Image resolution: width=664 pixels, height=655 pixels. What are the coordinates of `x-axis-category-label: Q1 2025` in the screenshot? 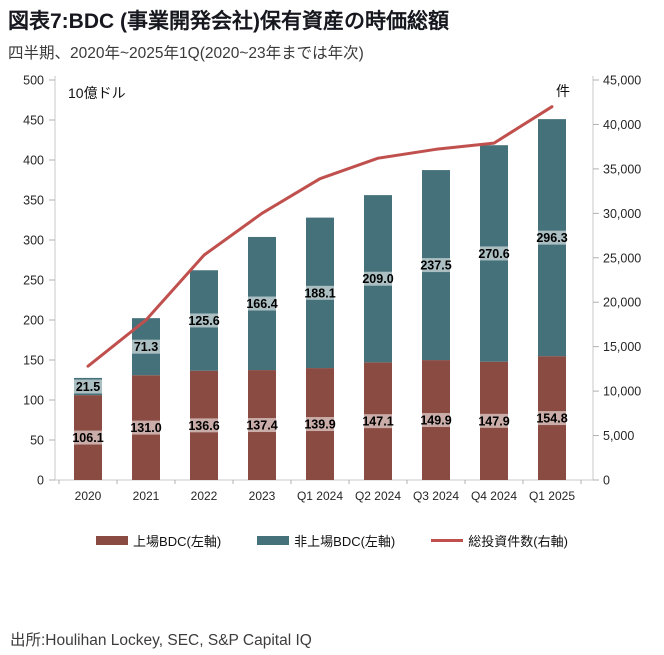 It's located at (552, 496).